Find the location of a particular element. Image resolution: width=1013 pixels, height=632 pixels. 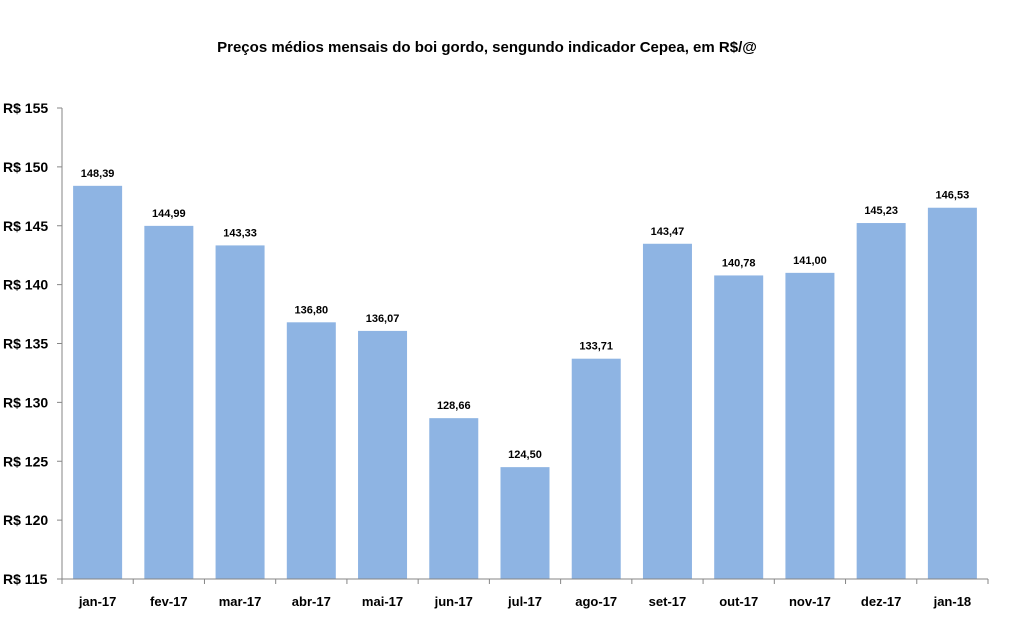

data-label: 136,80 is located at coordinates (311, 310).